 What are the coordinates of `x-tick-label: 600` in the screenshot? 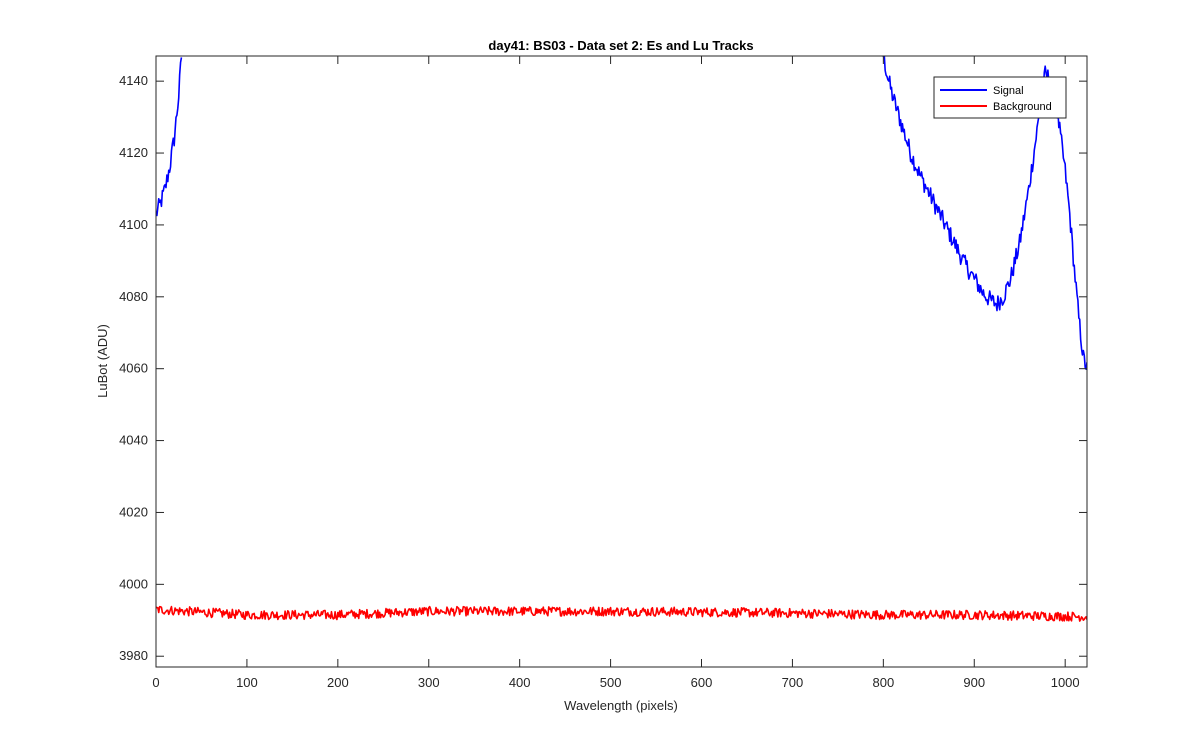 It's located at (702, 682).